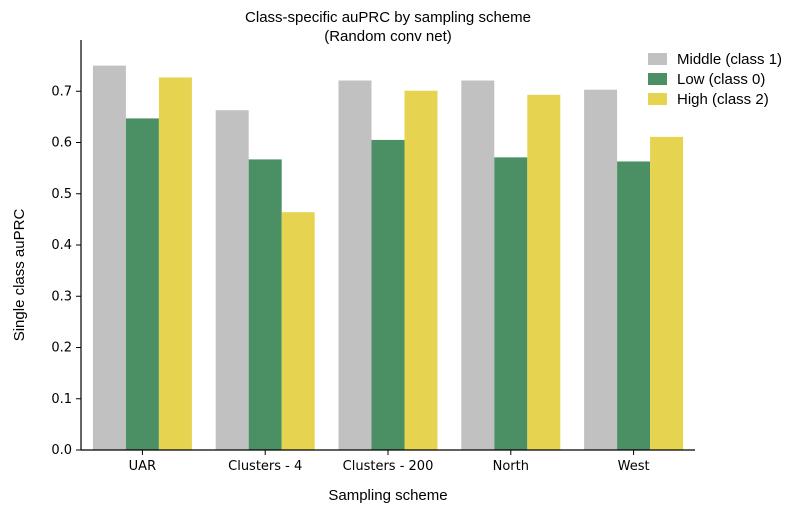  What do you see at coordinates (61, 296) in the screenshot?
I see `y-tick-label-4: 0.3` at bounding box center [61, 296].